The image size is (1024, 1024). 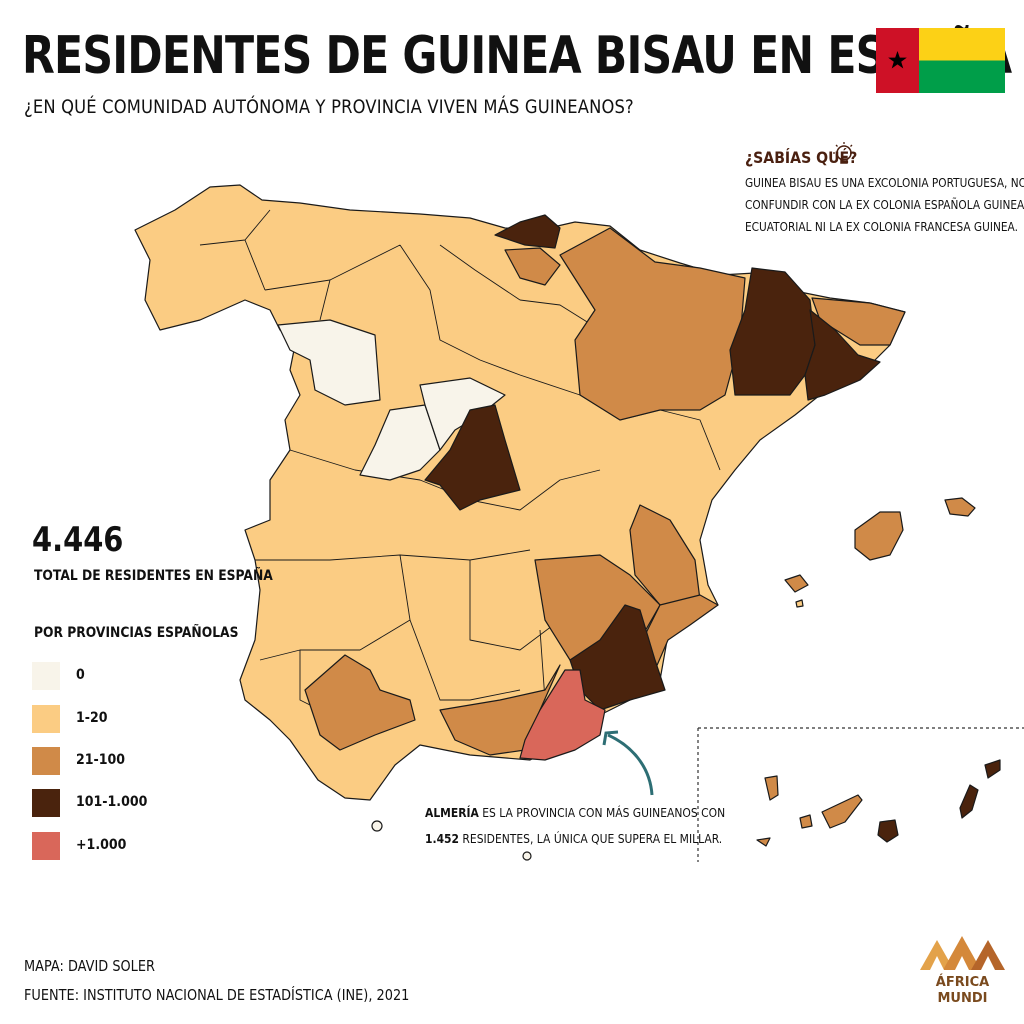 What do you see at coordinates (842, 355) in the screenshot?
I see `province-barcelona` at bounding box center [842, 355].